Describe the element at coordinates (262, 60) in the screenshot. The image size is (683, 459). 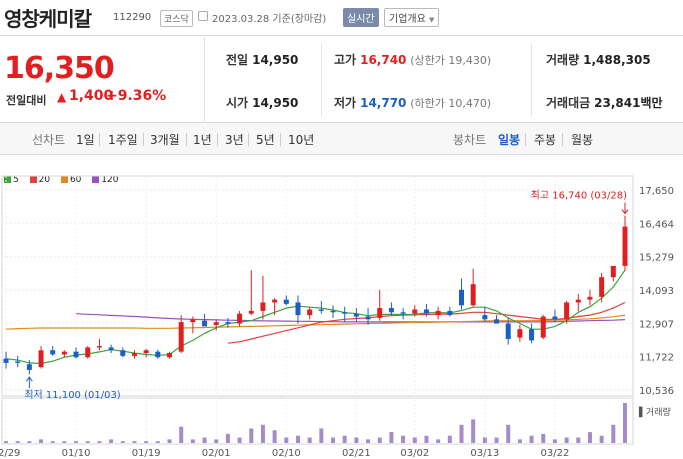
I see `stat-prev: 전일 14,950` at that location.